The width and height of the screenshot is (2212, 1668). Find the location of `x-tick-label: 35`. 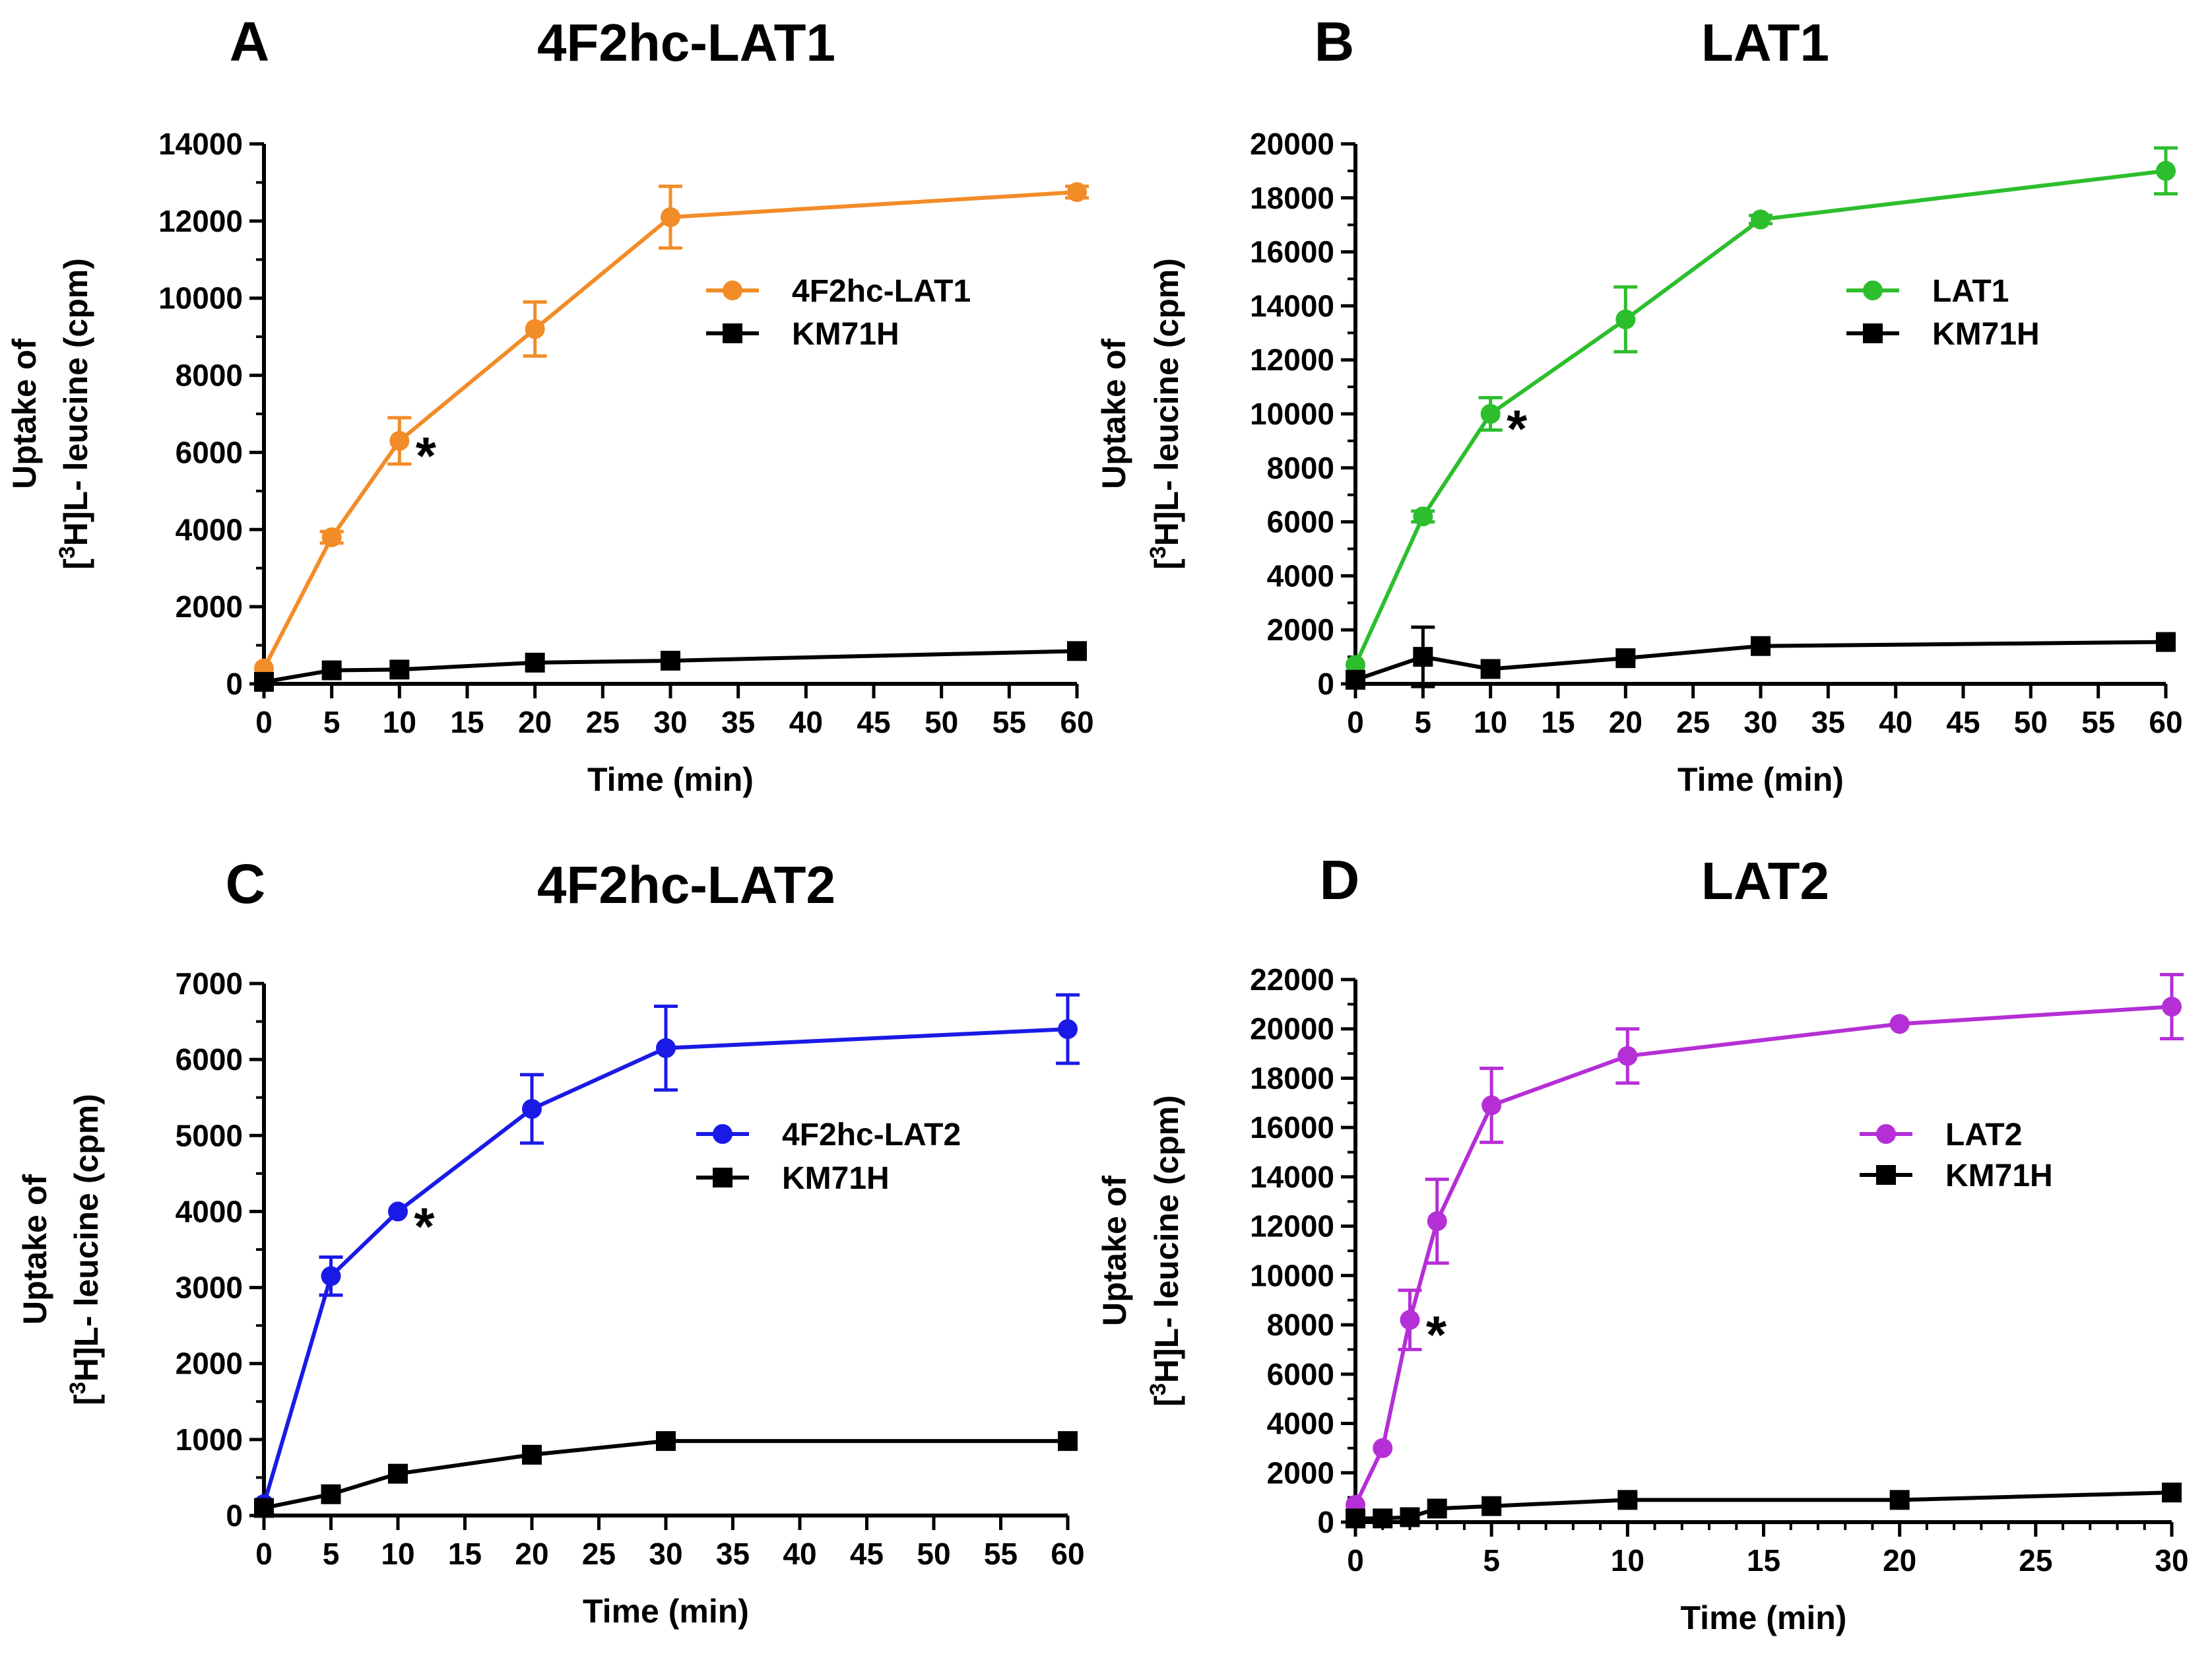

x-tick-label: 35 is located at coordinates (738, 722).